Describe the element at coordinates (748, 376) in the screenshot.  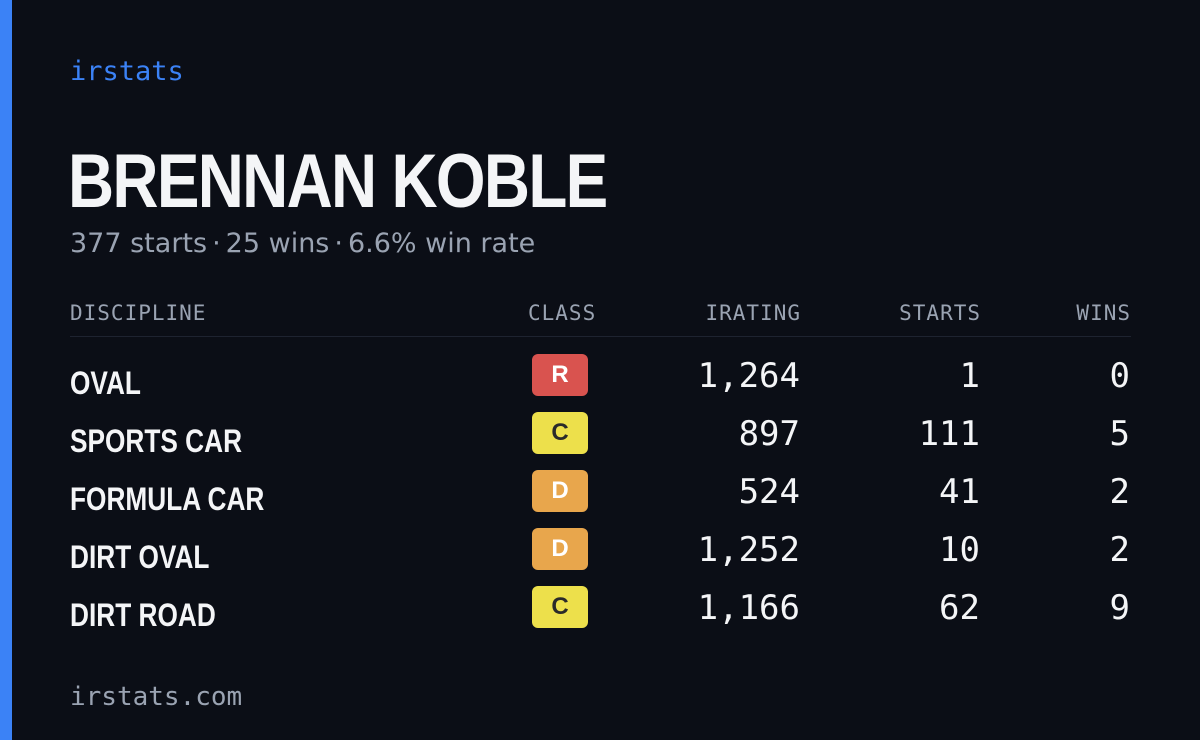
I see `irating-value: 1,264` at that location.